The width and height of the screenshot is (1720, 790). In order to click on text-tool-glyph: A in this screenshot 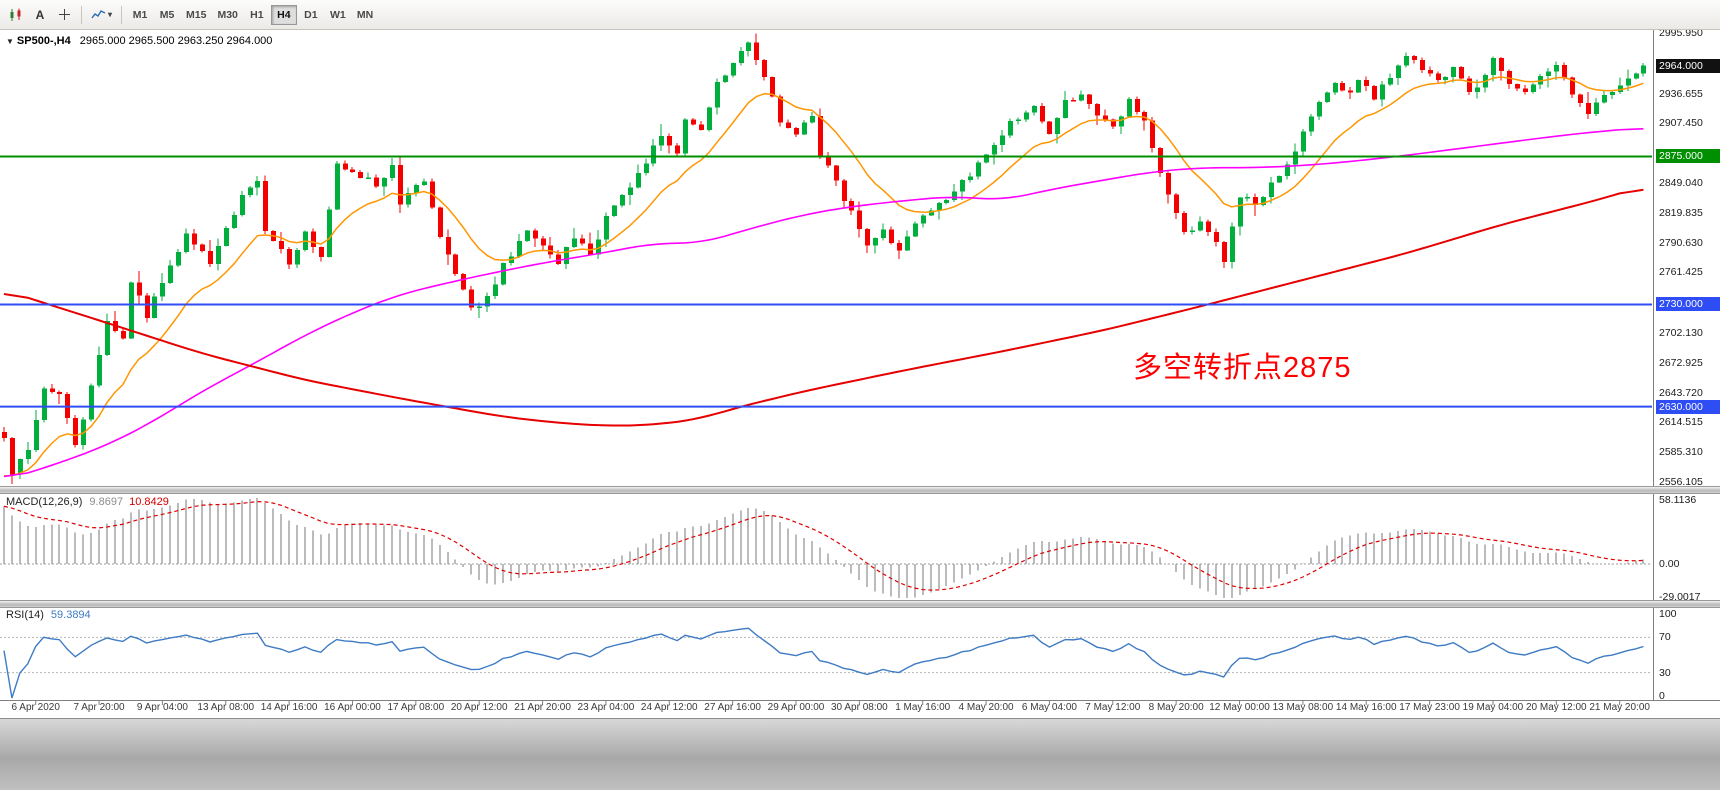, I will do `click(40, 14)`.